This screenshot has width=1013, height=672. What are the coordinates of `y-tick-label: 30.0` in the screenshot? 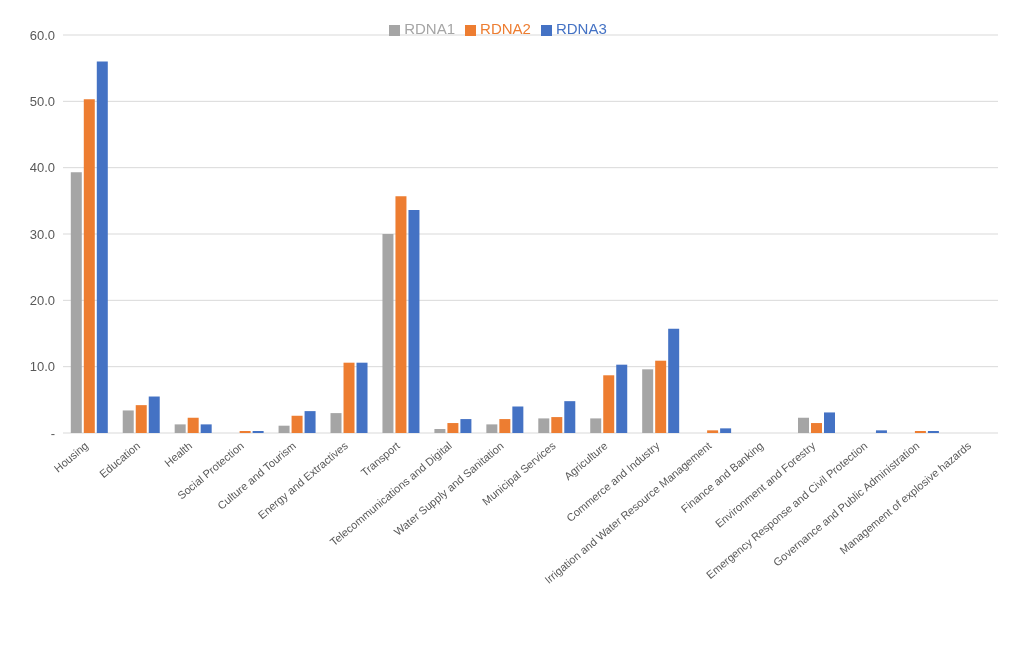 It's located at (42, 234).